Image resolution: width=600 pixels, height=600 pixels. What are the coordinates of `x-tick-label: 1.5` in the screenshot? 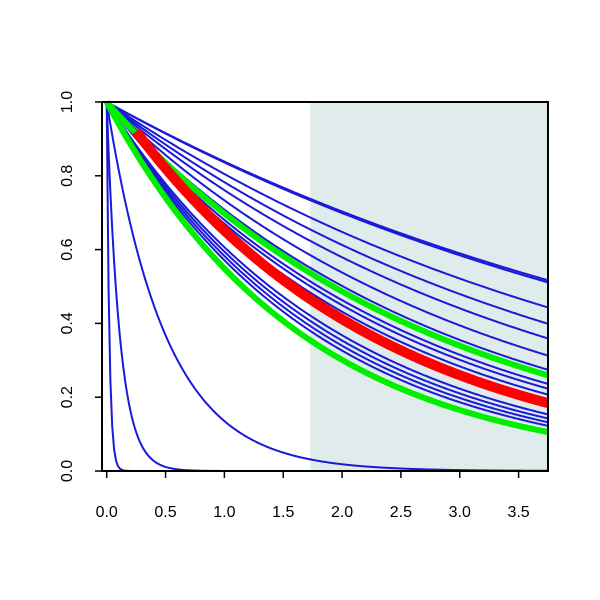 It's located at (283, 512).